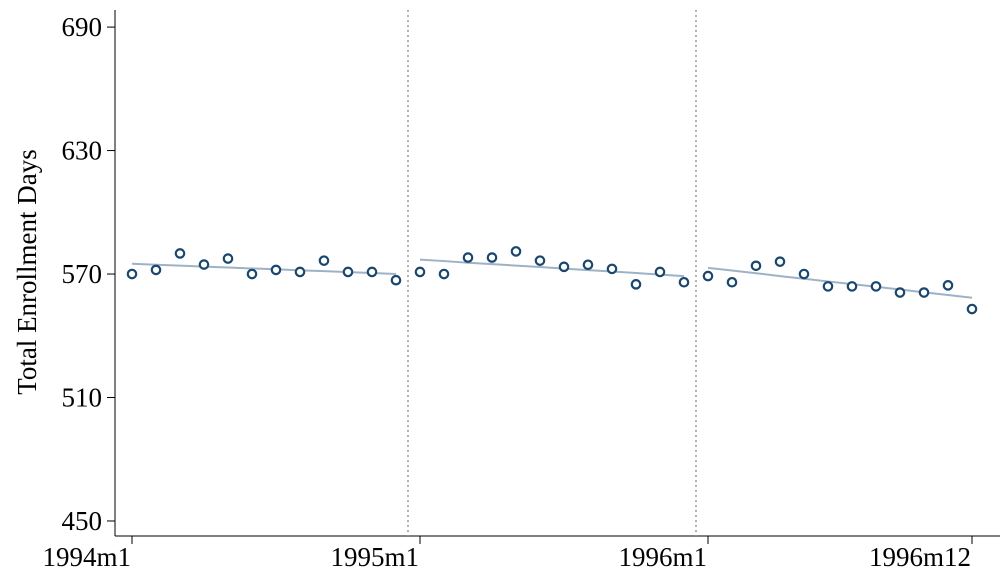  I want to click on x-tick-label: 1994m1, so click(86, 557).